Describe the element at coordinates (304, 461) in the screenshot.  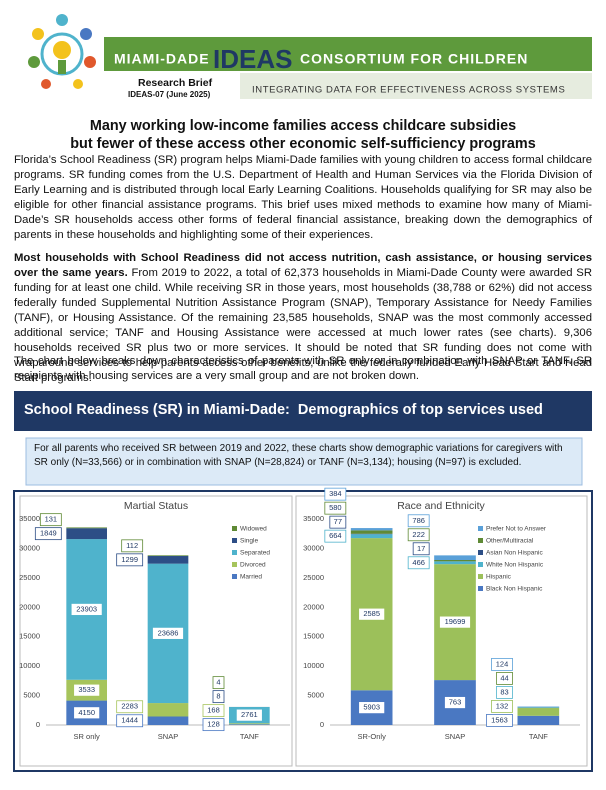
I see `note-box` at that location.